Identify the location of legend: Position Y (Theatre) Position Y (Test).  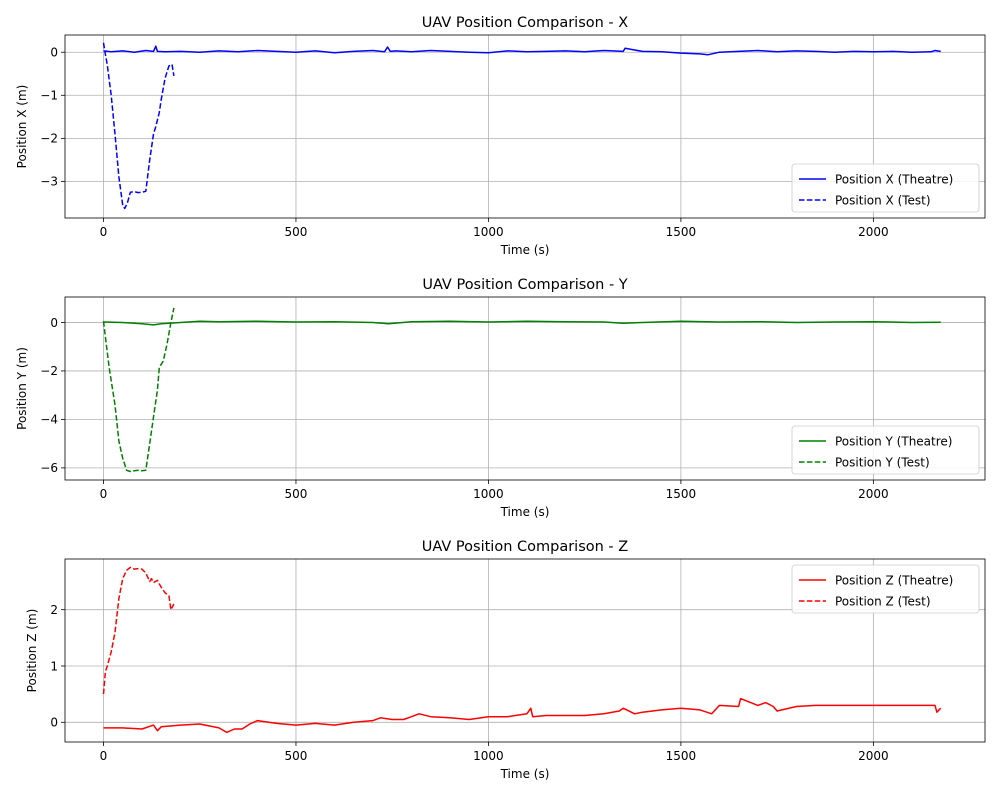
(885, 450).